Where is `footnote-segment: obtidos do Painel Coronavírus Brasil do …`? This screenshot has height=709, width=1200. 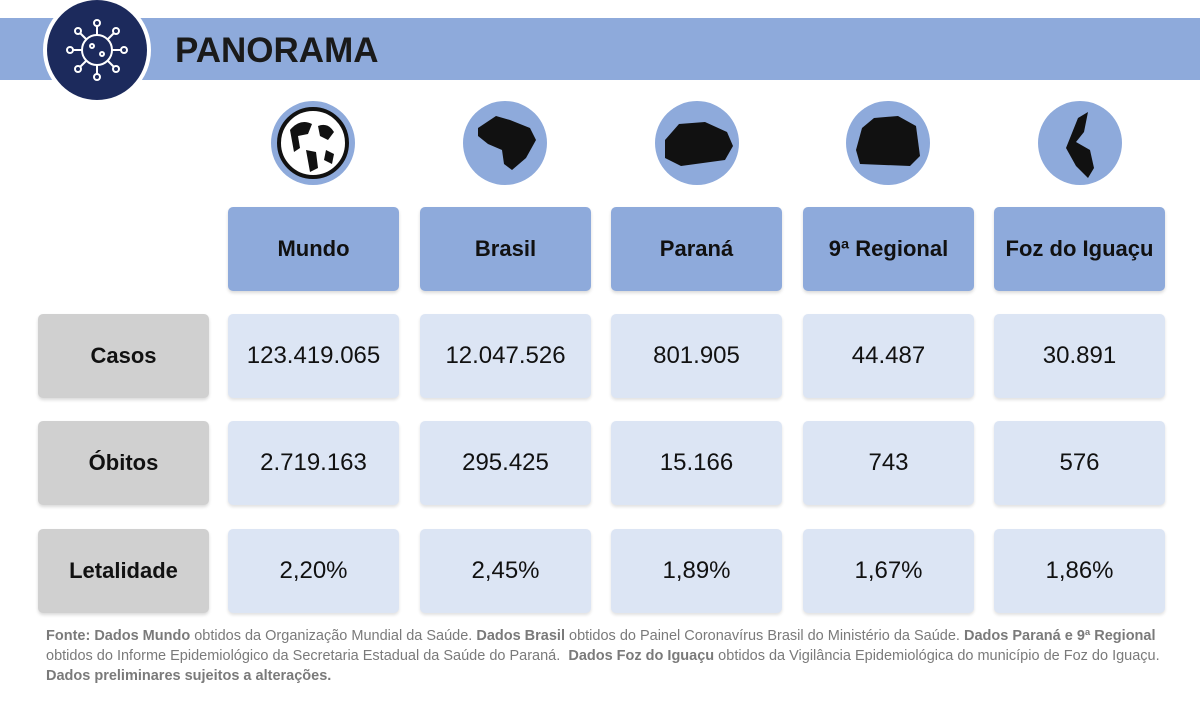
footnote-segment: obtidos do Painel Coronavírus Brasil do … is located at coordinates (764, 636).